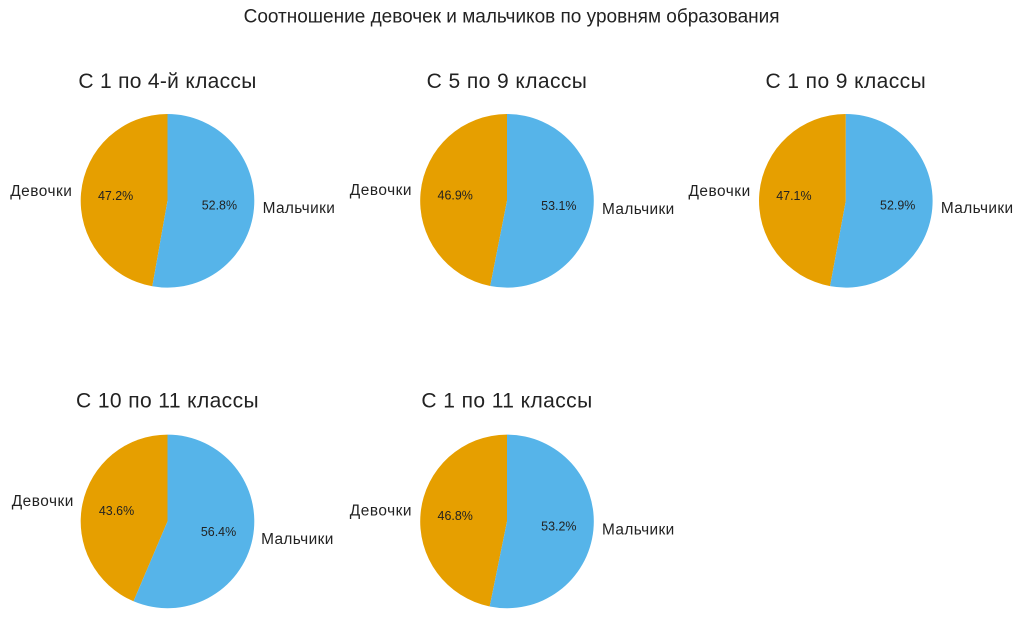 This screenshot has width=1024, height=640. I want to click on svg-text: С 5 по 9 классы, so click(507, 81).